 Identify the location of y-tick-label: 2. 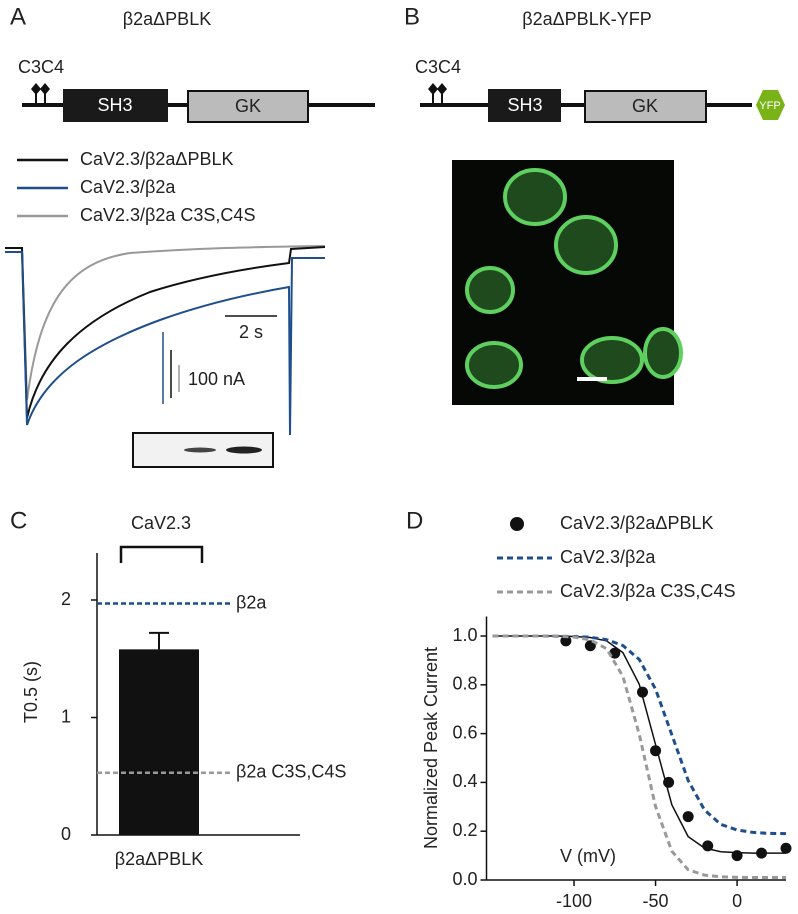
(66, 599).